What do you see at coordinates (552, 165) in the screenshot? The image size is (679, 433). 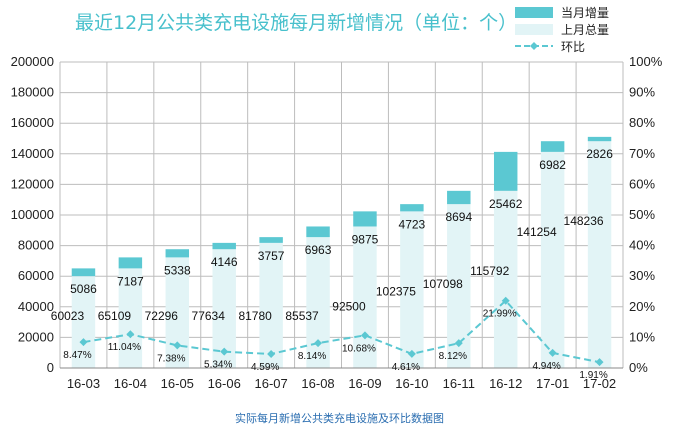 I see `increment-data-label: 6982` at bounding box center [552, 165].